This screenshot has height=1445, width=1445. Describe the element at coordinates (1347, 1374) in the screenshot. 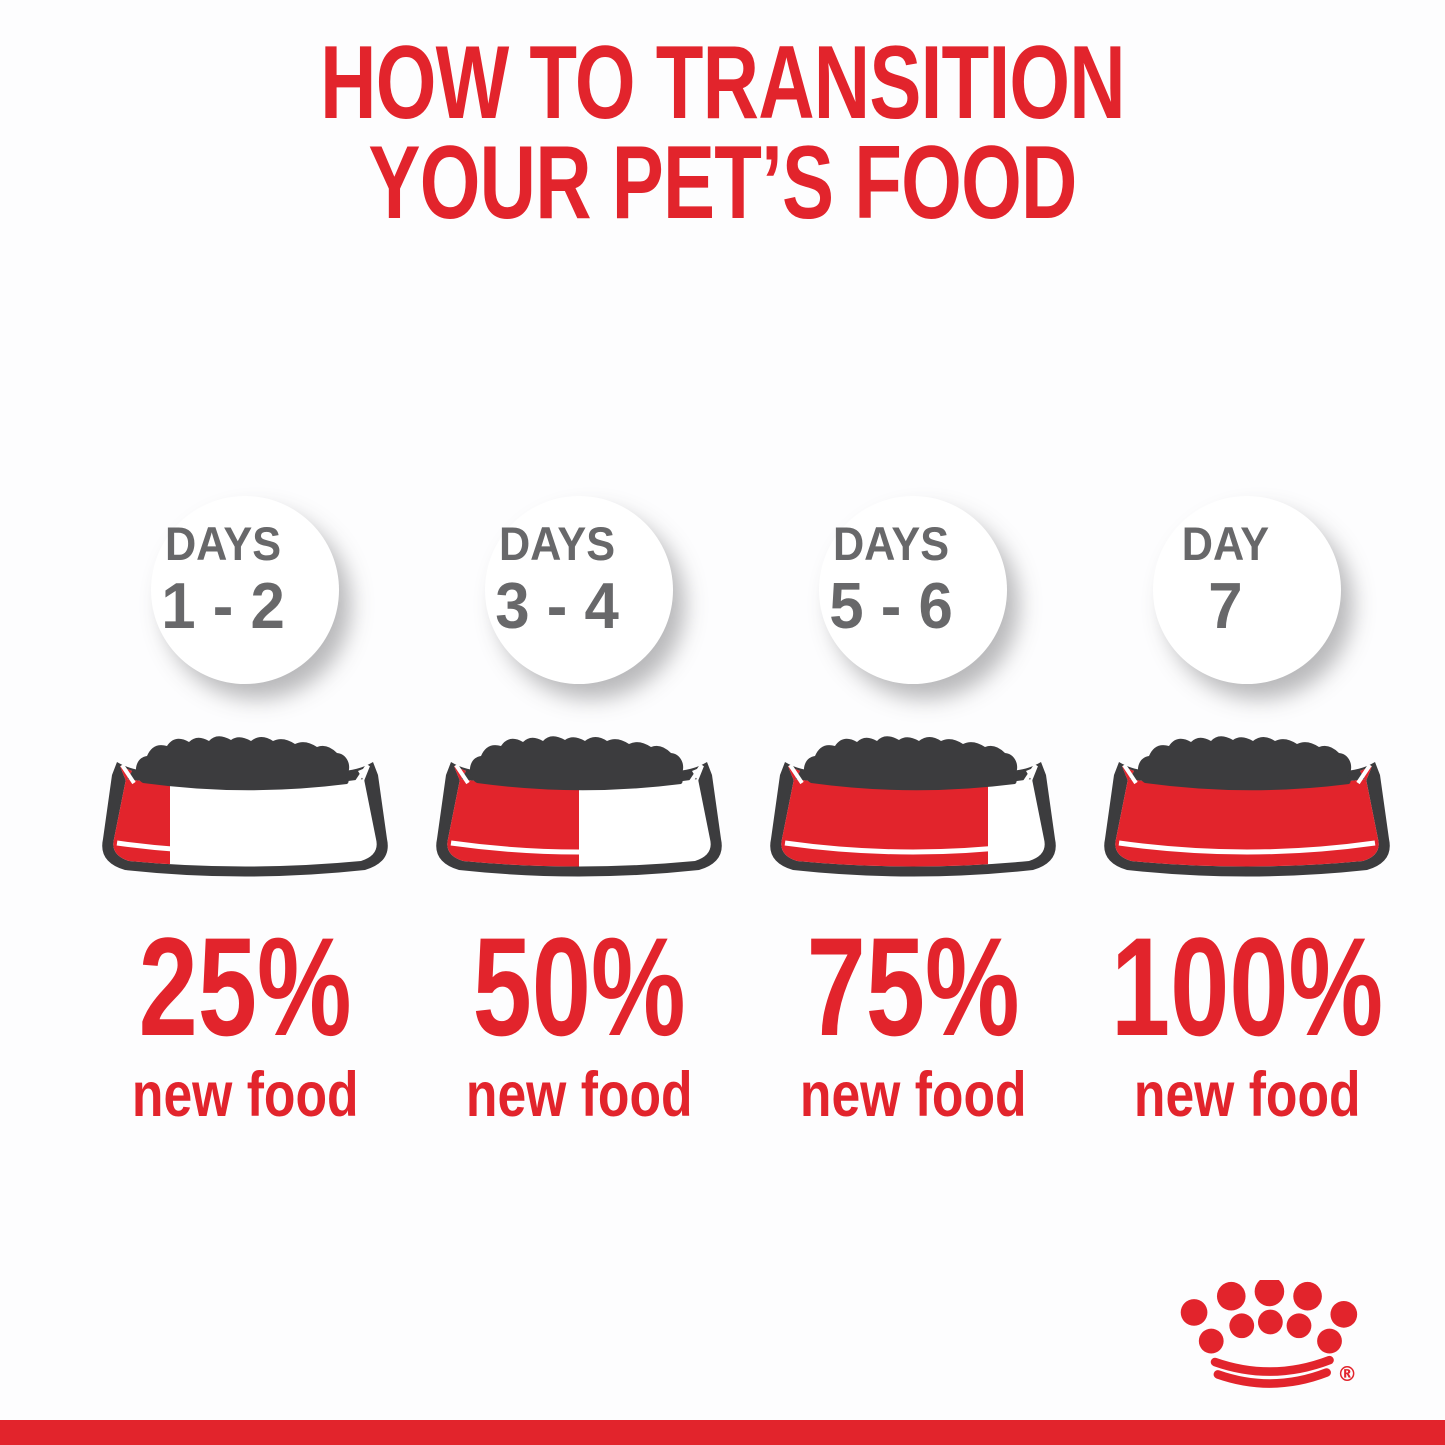

I see `registered-trademark: ®` at that location.